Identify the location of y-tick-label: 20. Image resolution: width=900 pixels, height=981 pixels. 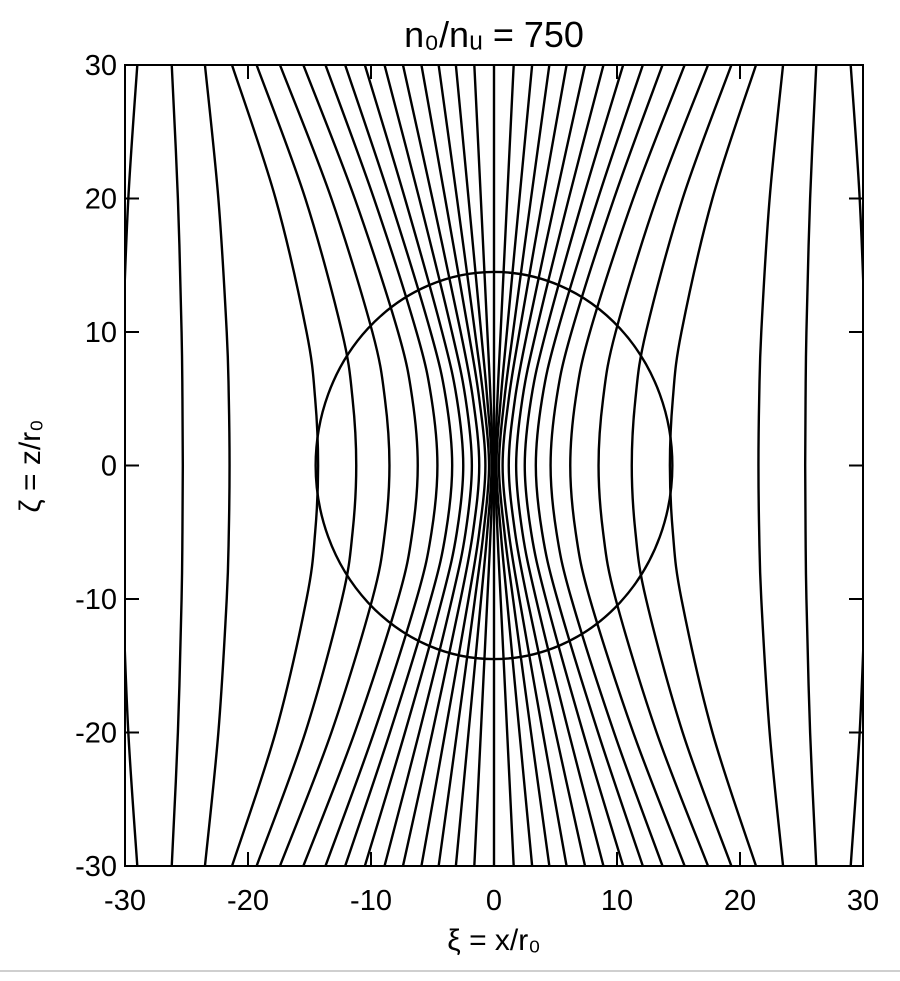
(101, 200).